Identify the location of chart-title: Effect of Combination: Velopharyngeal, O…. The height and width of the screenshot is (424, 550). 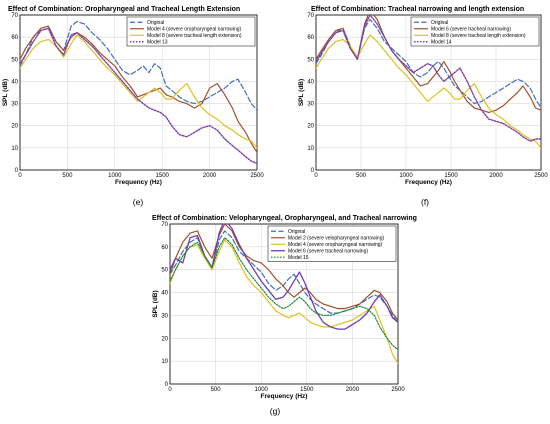
(284, 218).